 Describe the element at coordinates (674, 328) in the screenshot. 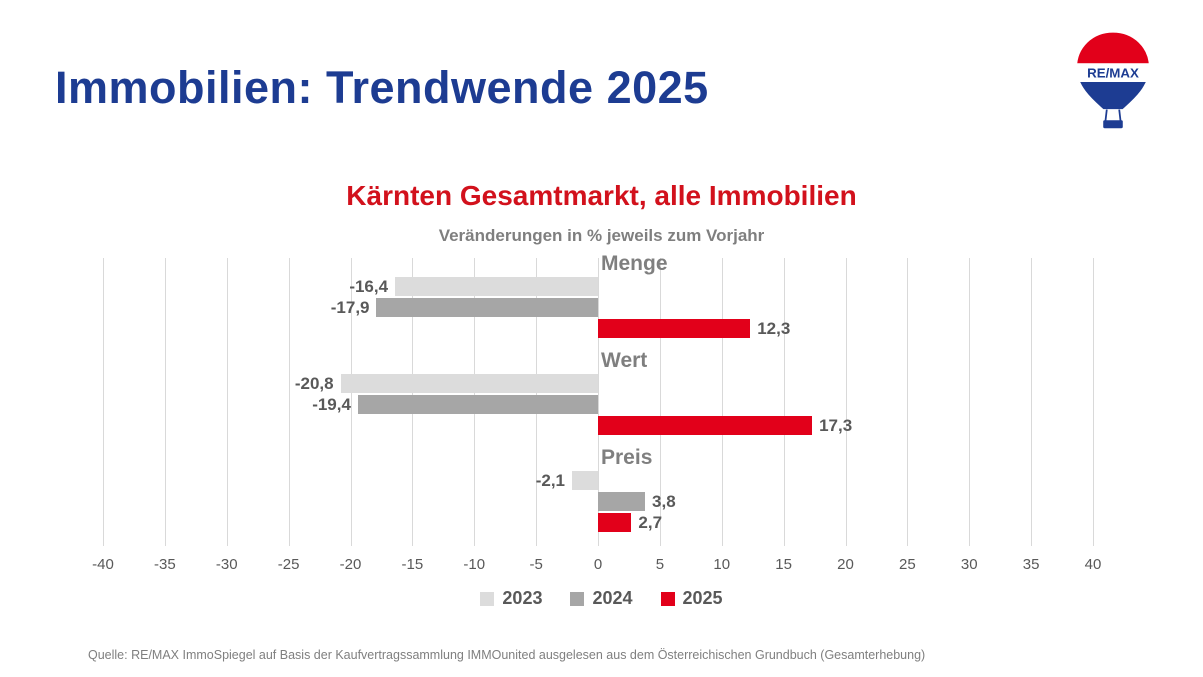

I see `bar-2025-menge` at that location.